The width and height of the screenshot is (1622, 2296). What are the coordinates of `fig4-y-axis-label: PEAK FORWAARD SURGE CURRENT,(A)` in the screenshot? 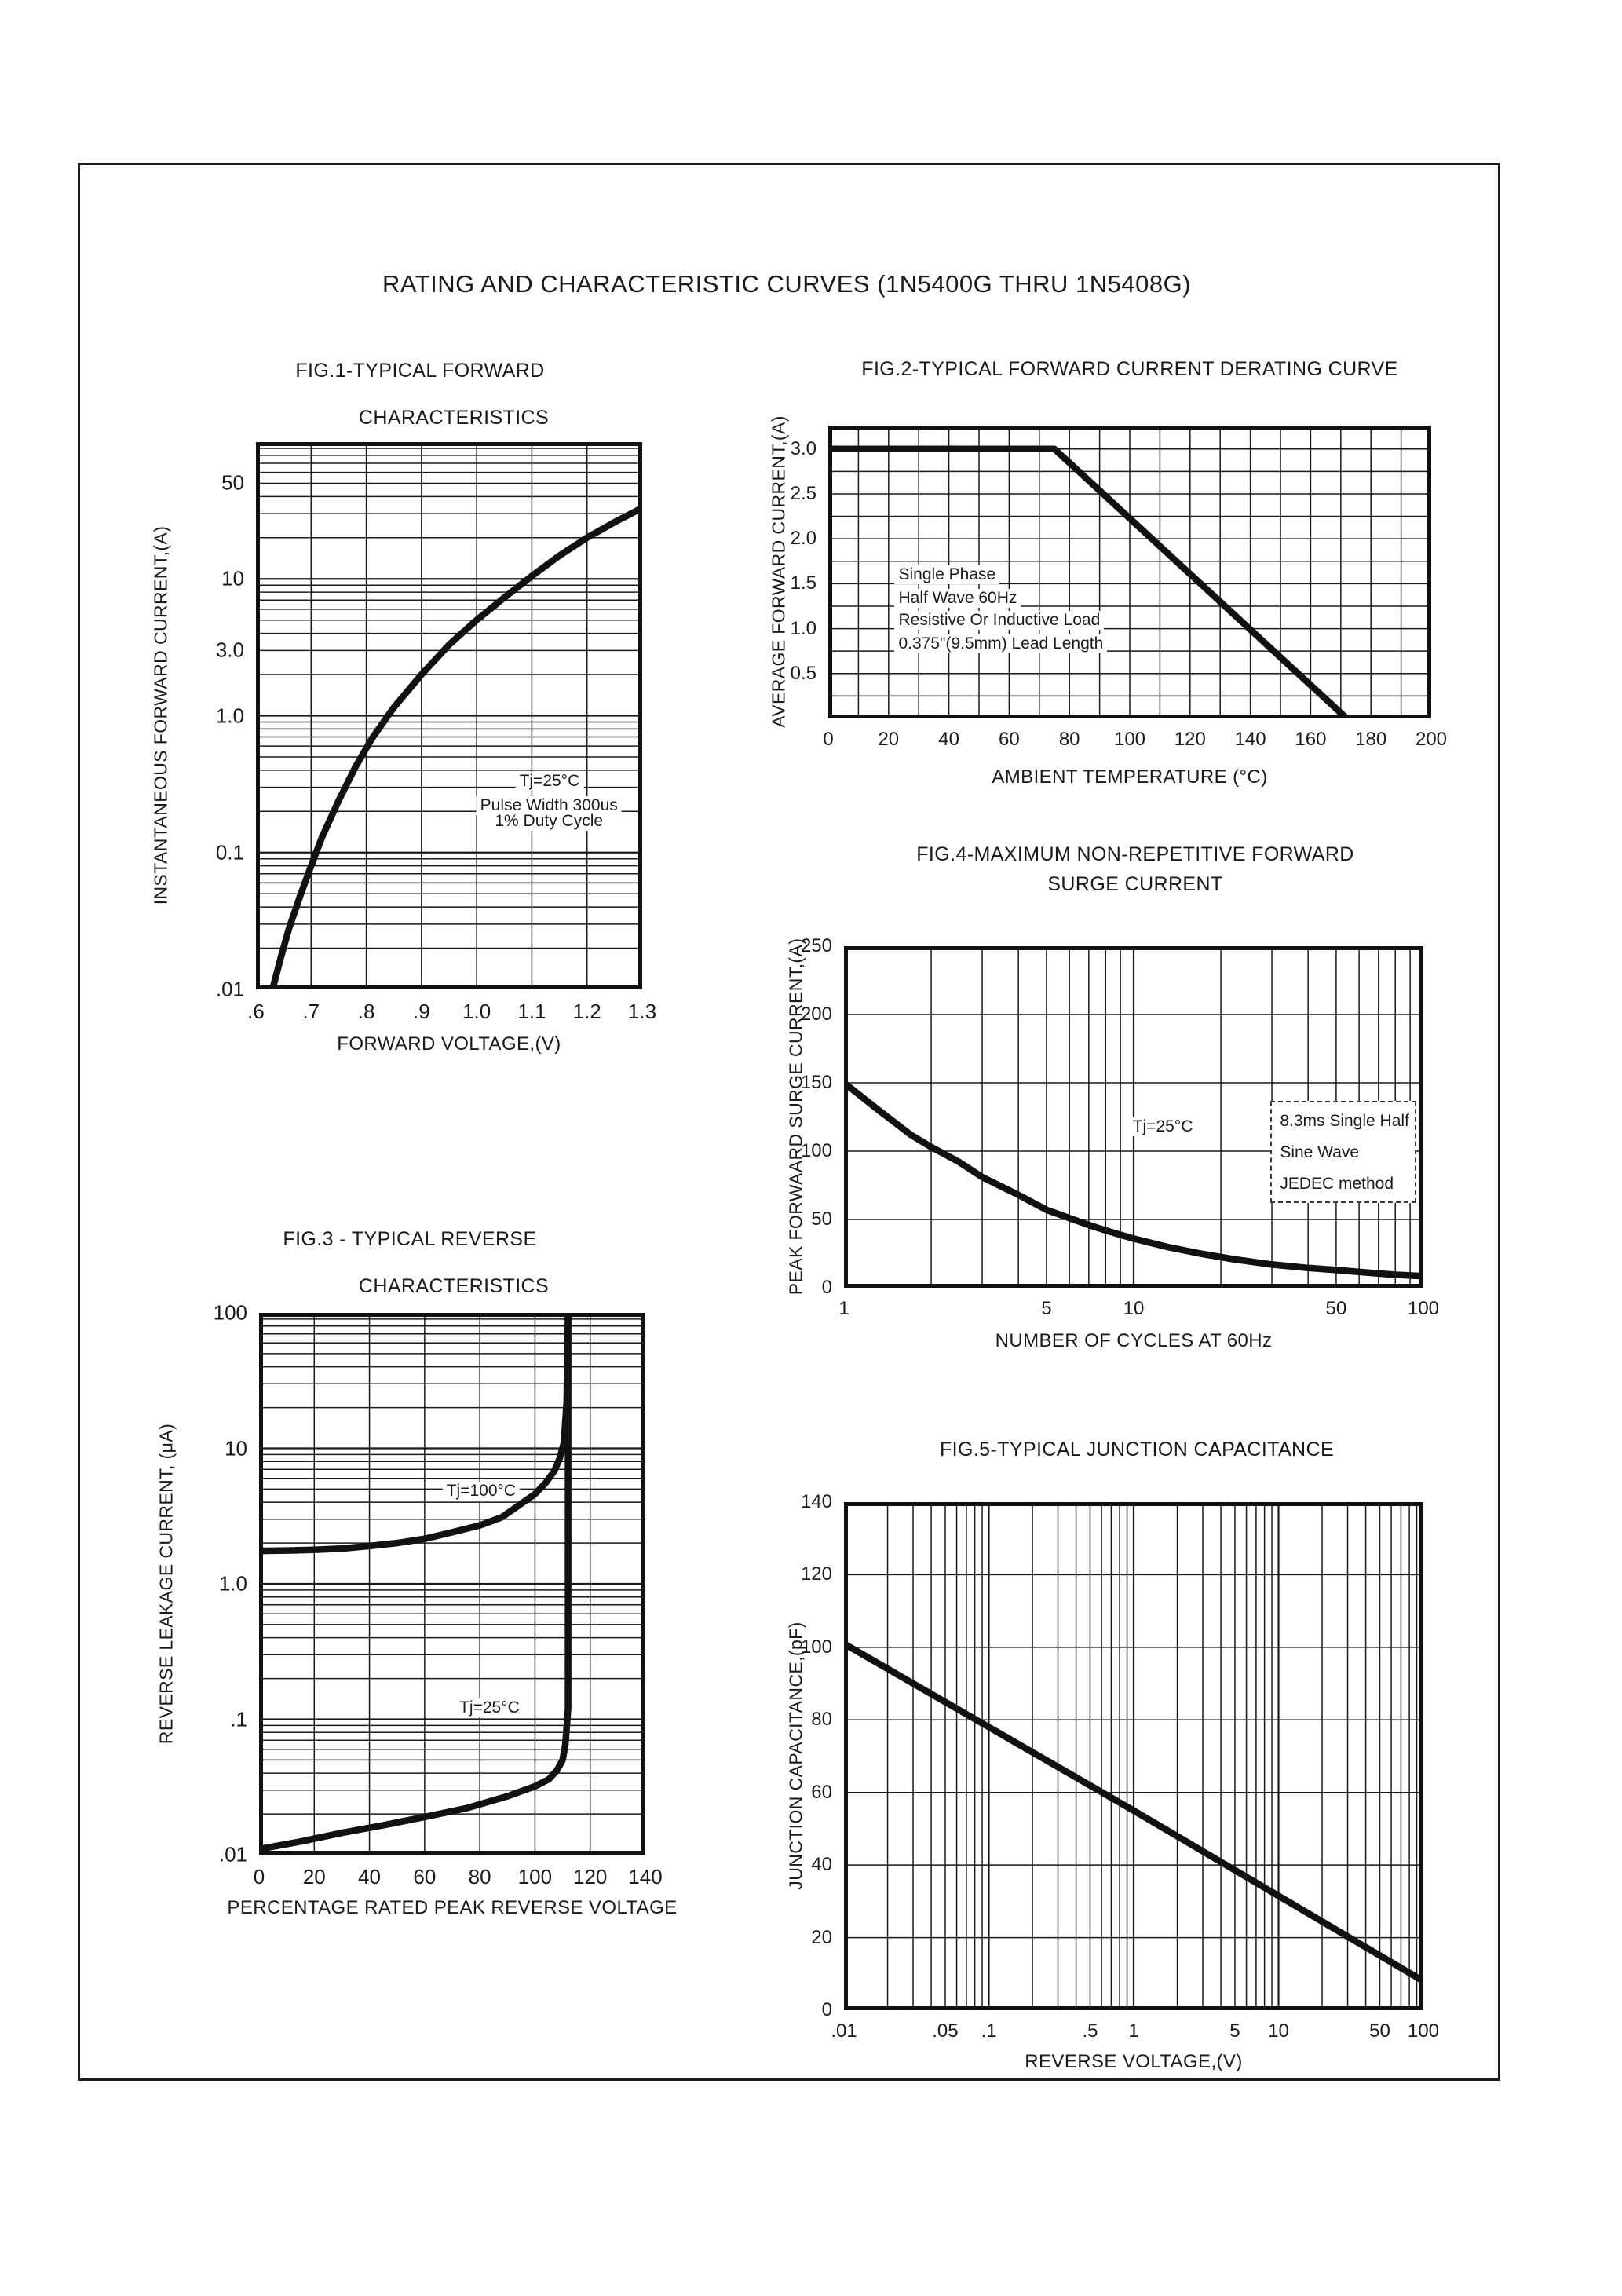 It's located at (795, 1117).